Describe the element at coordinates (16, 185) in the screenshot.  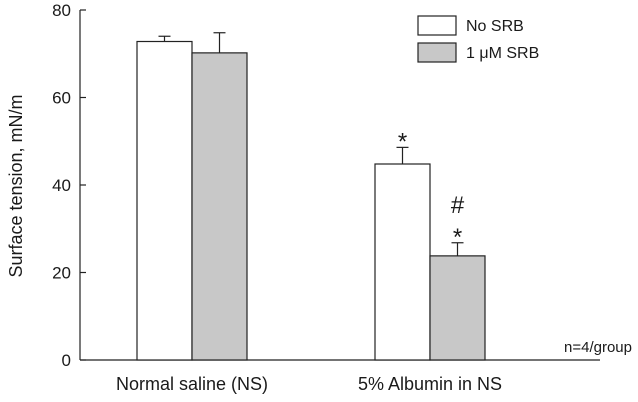
I see `y-axis-title: Surface tension, mN/m` at that location.